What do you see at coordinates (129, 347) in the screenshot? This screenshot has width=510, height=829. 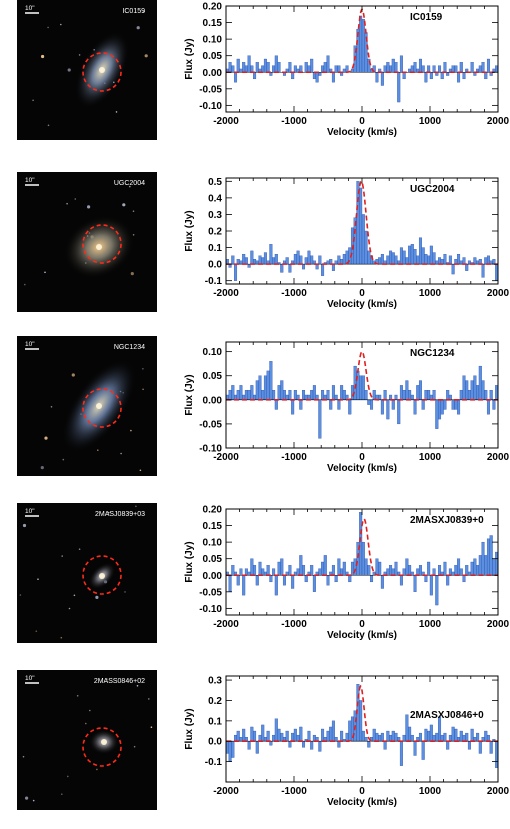 I see `galaxy-name: NGC1234` at bounding box center [129, 347].